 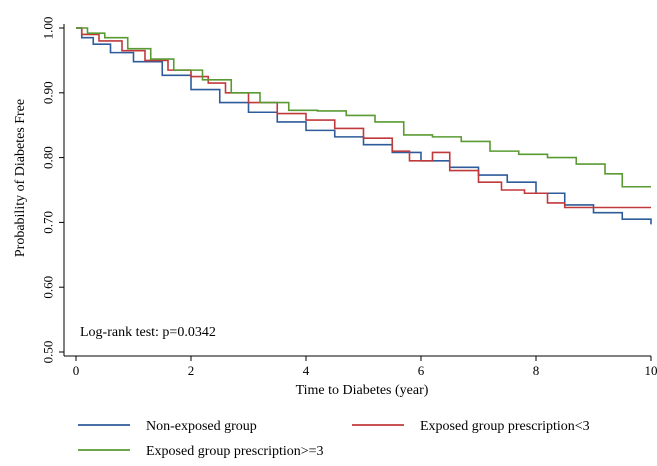 What do you see at coordinates (306, 370) in the screenshot?
I see `x-tick-label: 4` at bounding box center [306, 370].